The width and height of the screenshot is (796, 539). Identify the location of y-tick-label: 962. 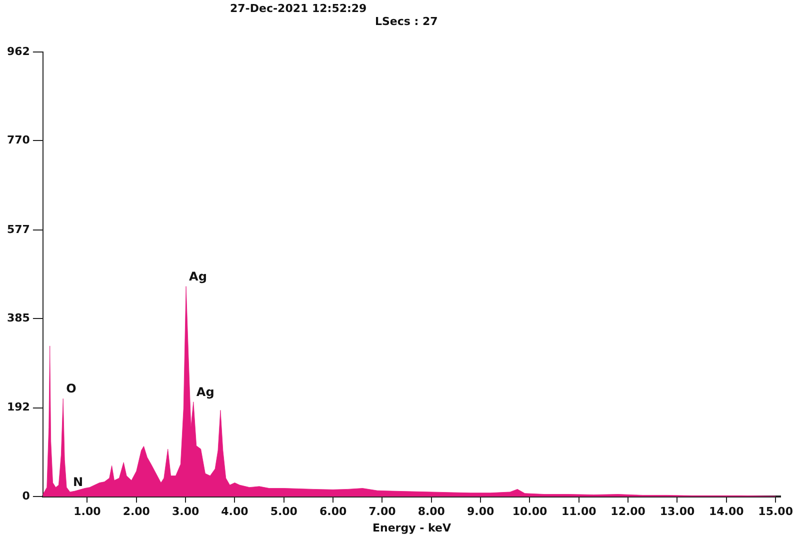
(18, 51).